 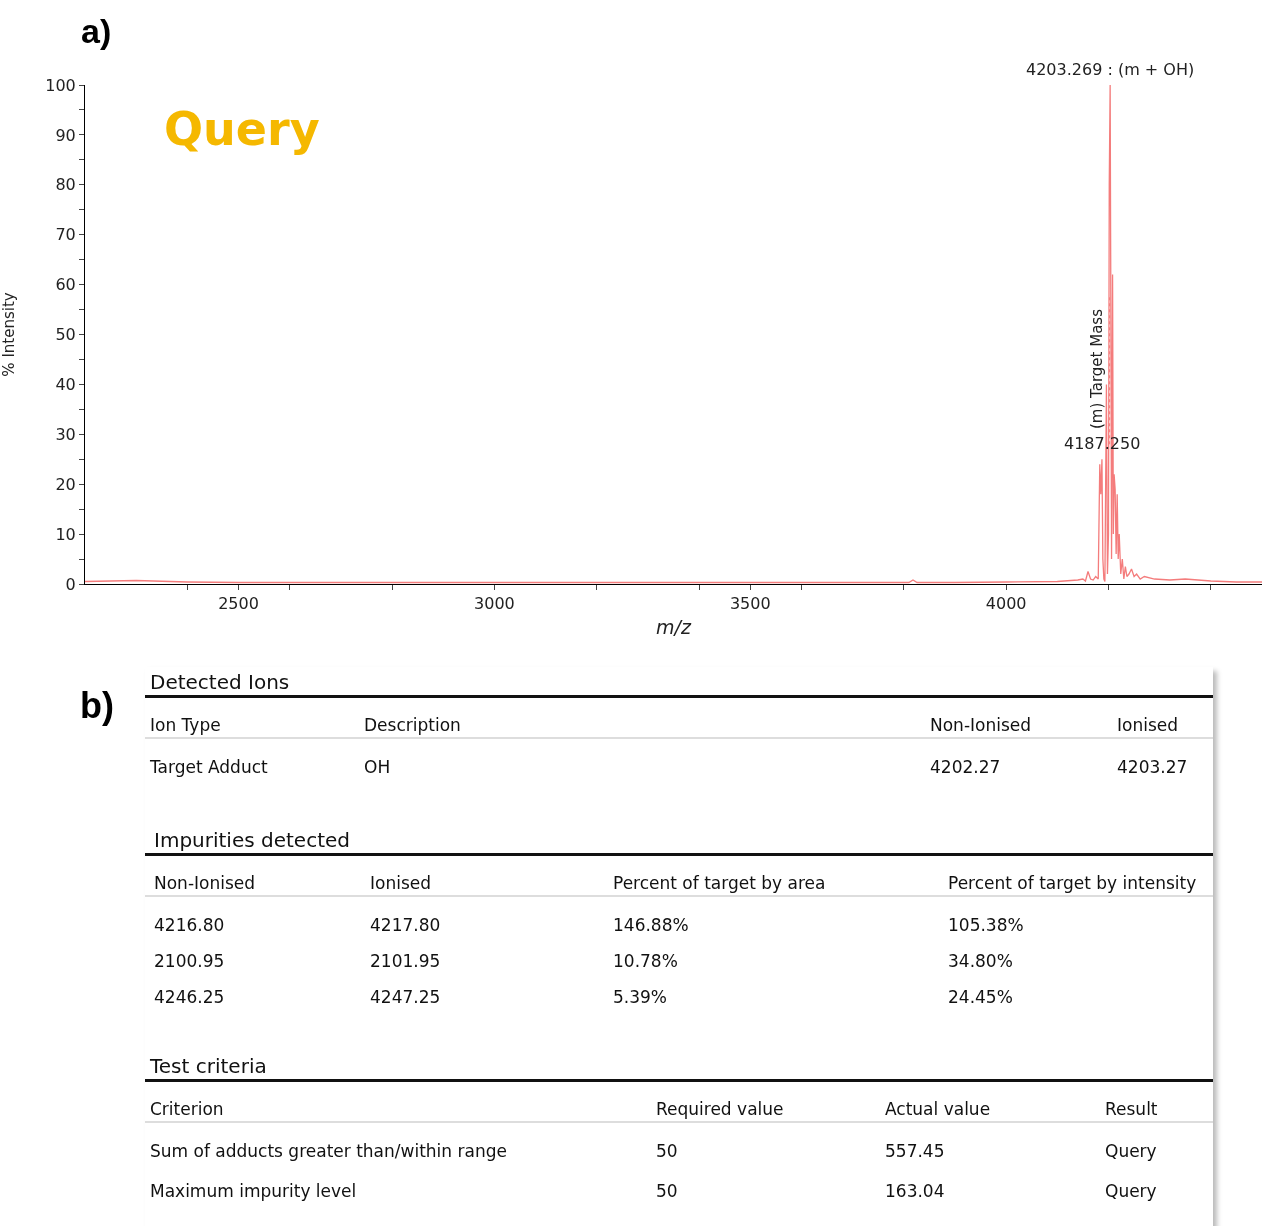 I want to click on text: Sum of adducts greater than/within range, so click(x=328, y=1151).